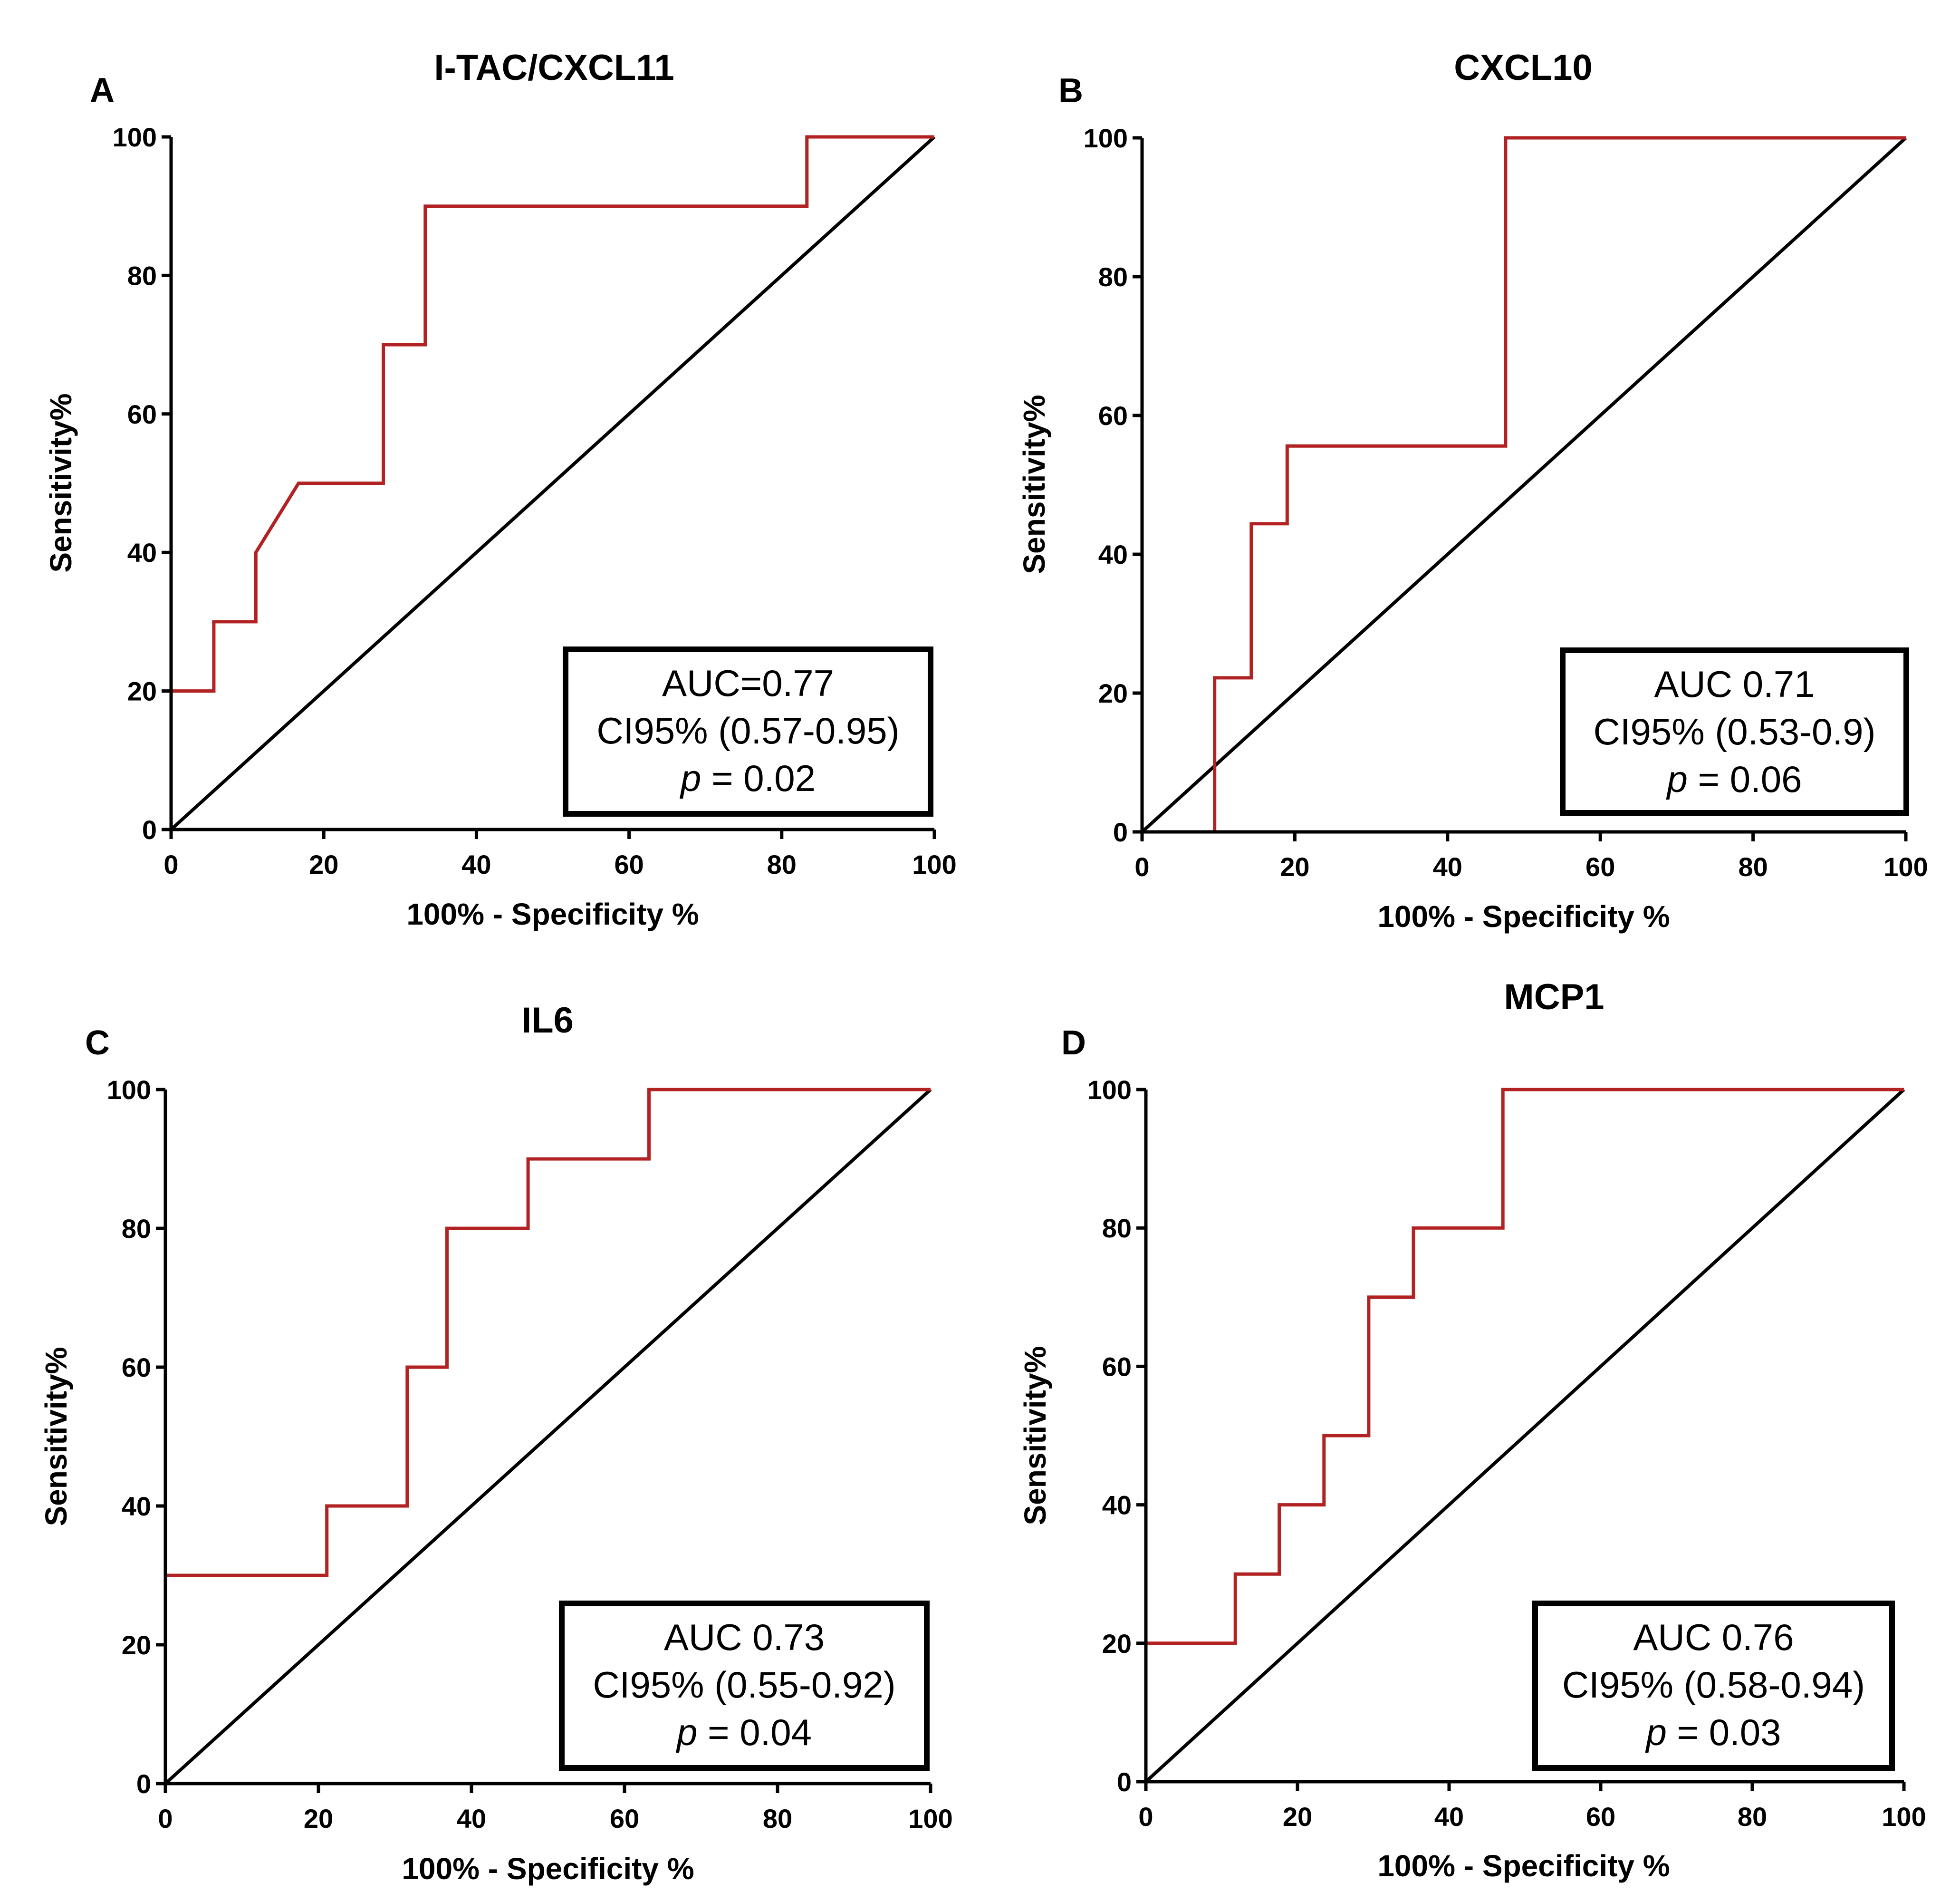 The height and width of the screenshot is (1901, 1960). I want to click on p-value-text: p = 0.06, so click(1734, 779).